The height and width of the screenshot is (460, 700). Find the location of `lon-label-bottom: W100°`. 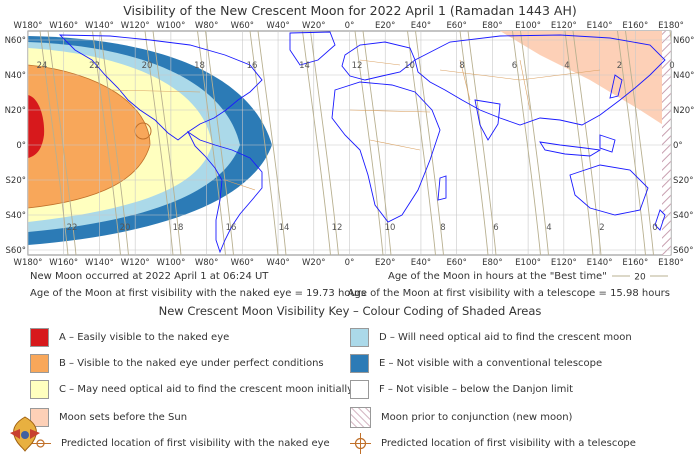

lon-label-bottom: W100° is located at coordinates (170, 263).